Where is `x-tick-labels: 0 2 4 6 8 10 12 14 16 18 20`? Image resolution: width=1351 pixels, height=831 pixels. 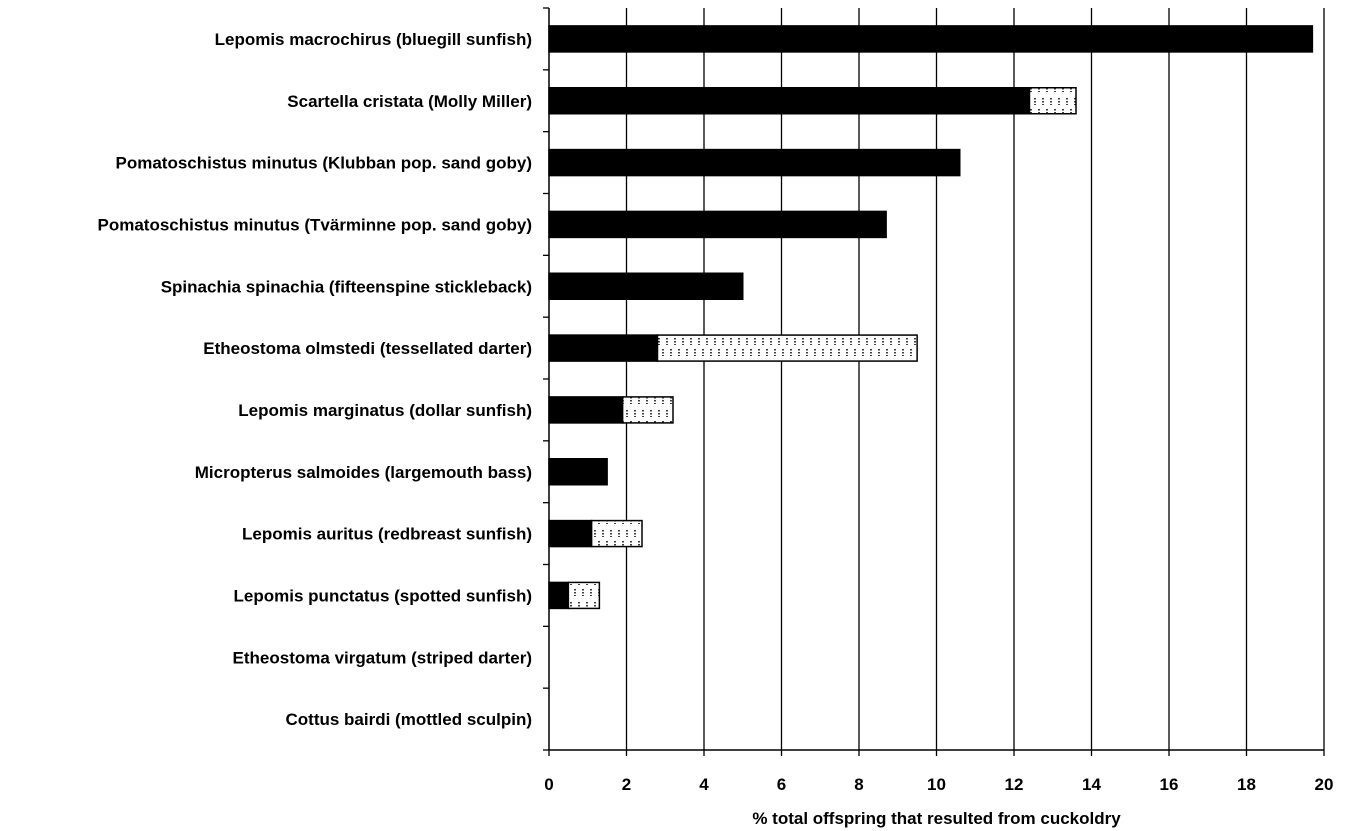
x-tick-labels: 0 2 4 6 8 10 12 14 16 18 20 is located at coordinates (938, 784).